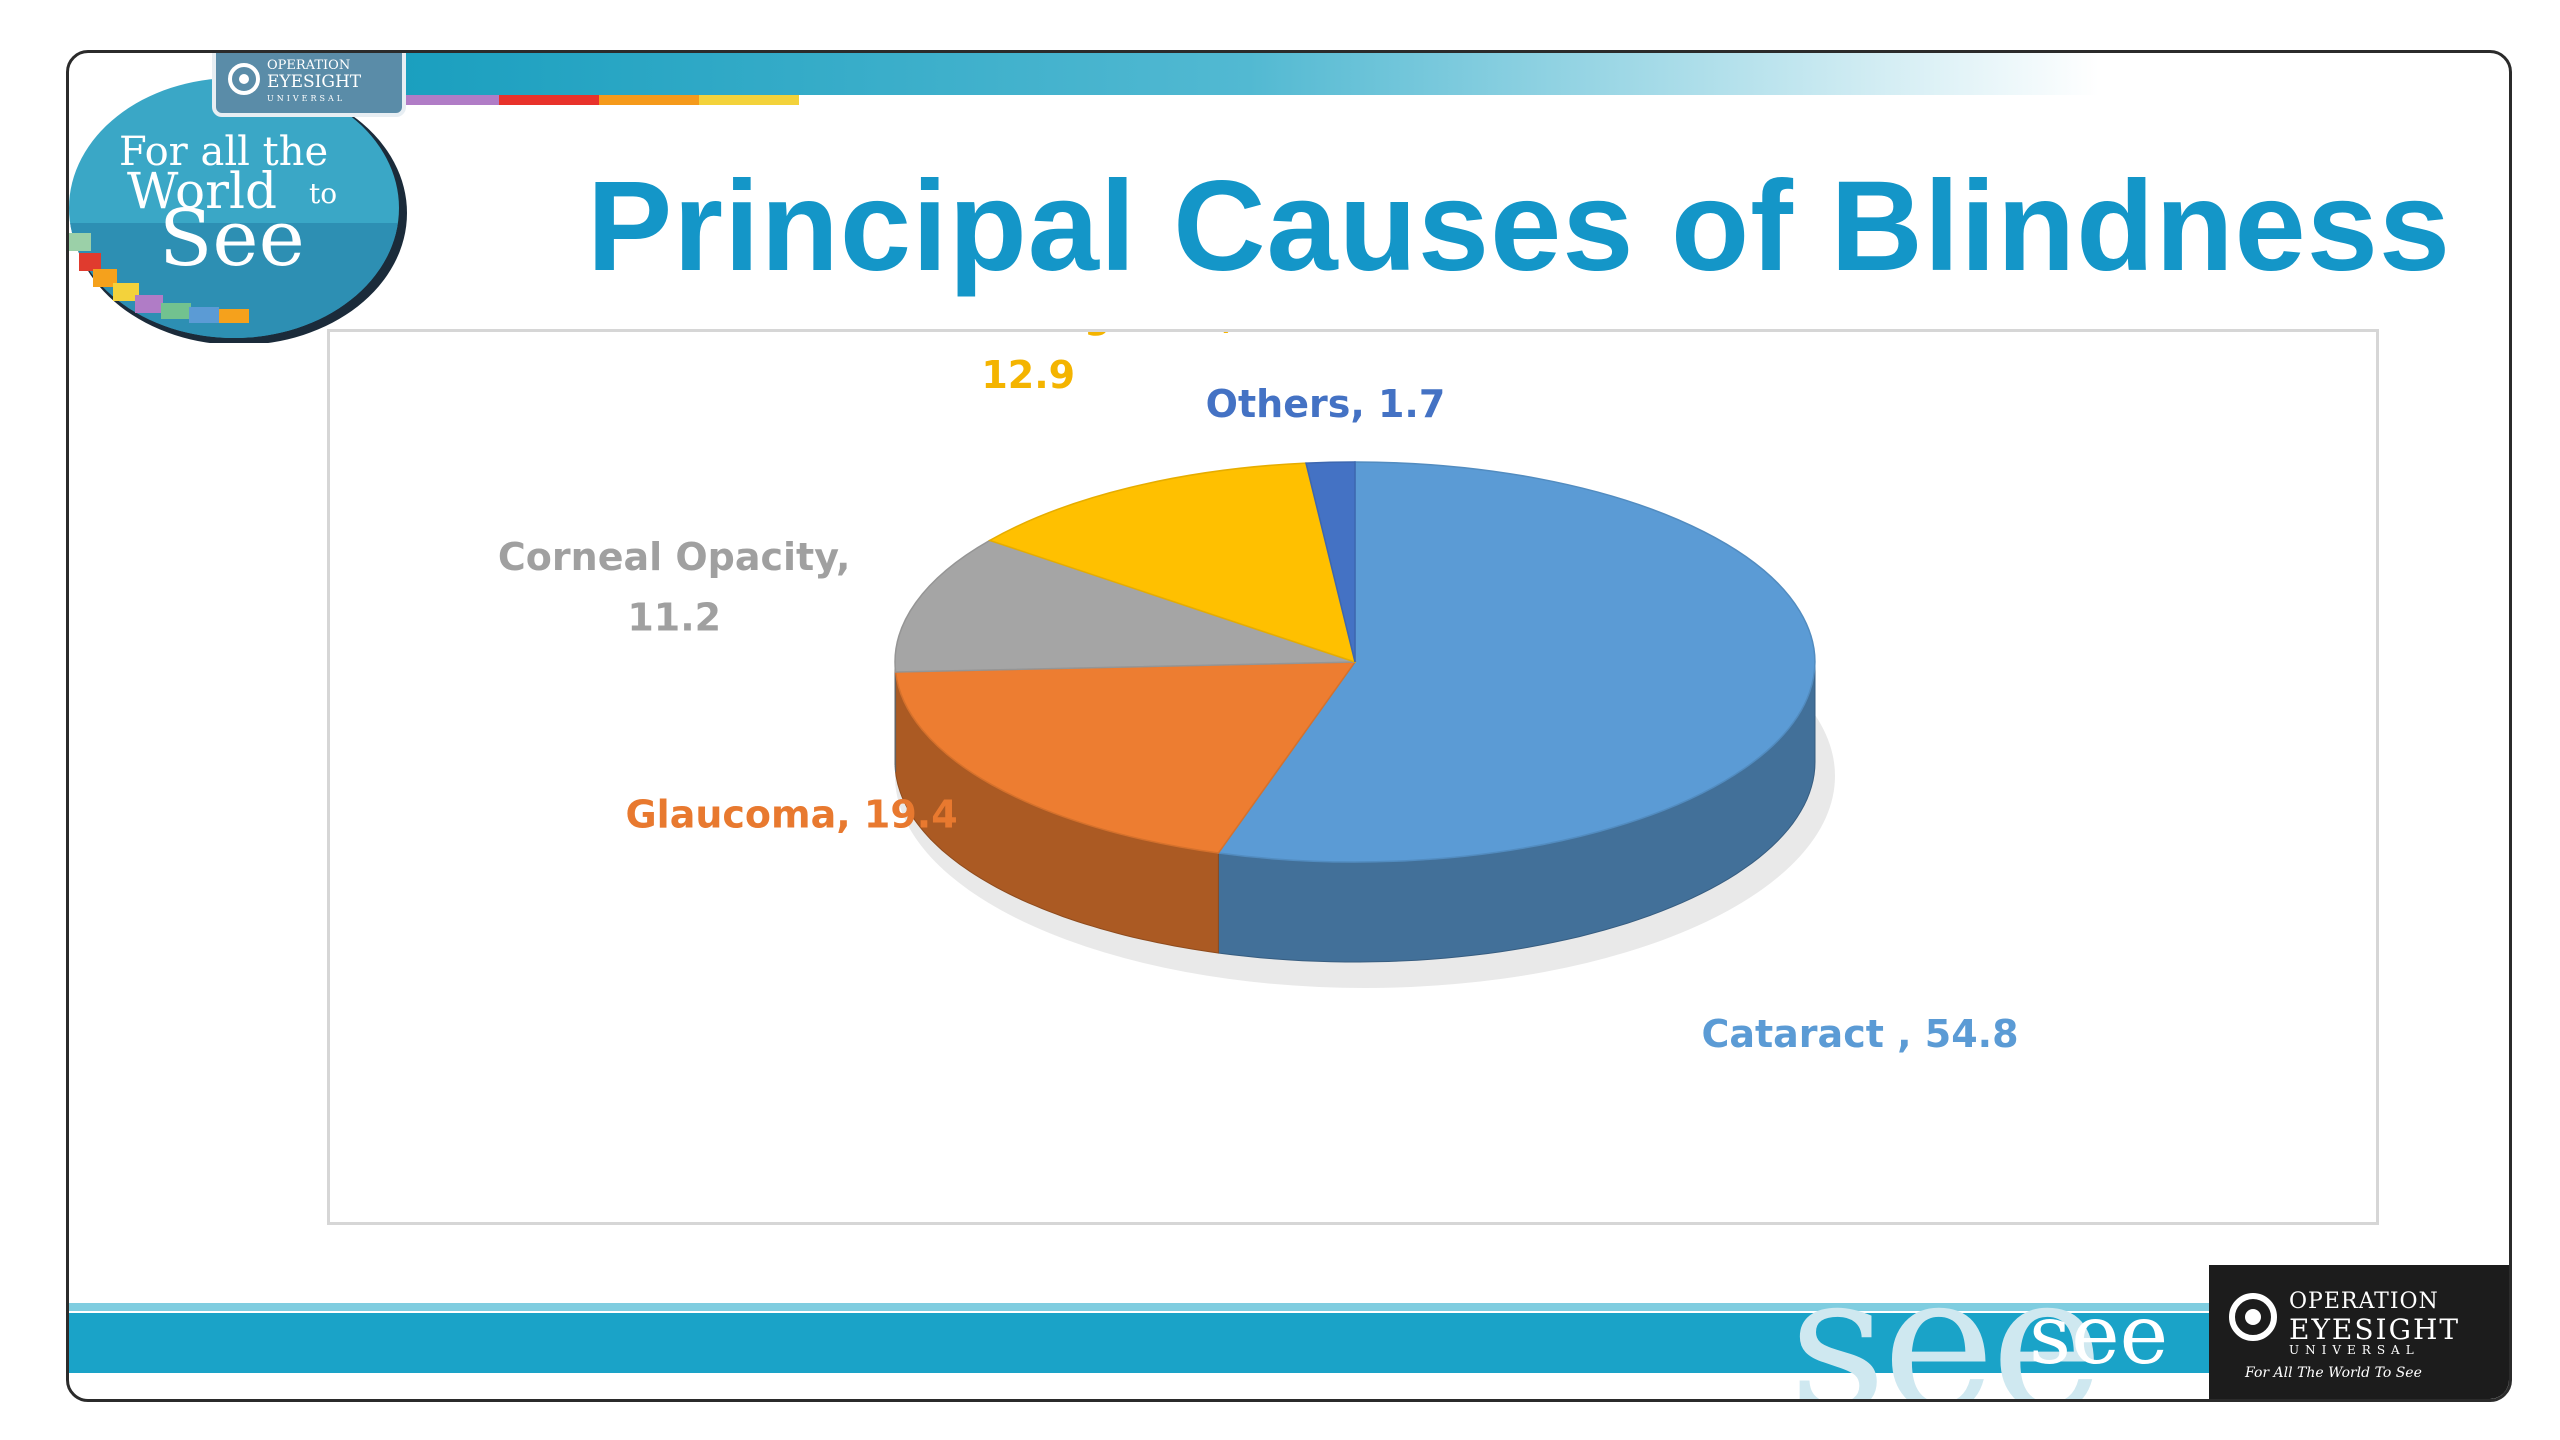  I want to click on pie-slice-posterior-segment, so click(1172, 563).